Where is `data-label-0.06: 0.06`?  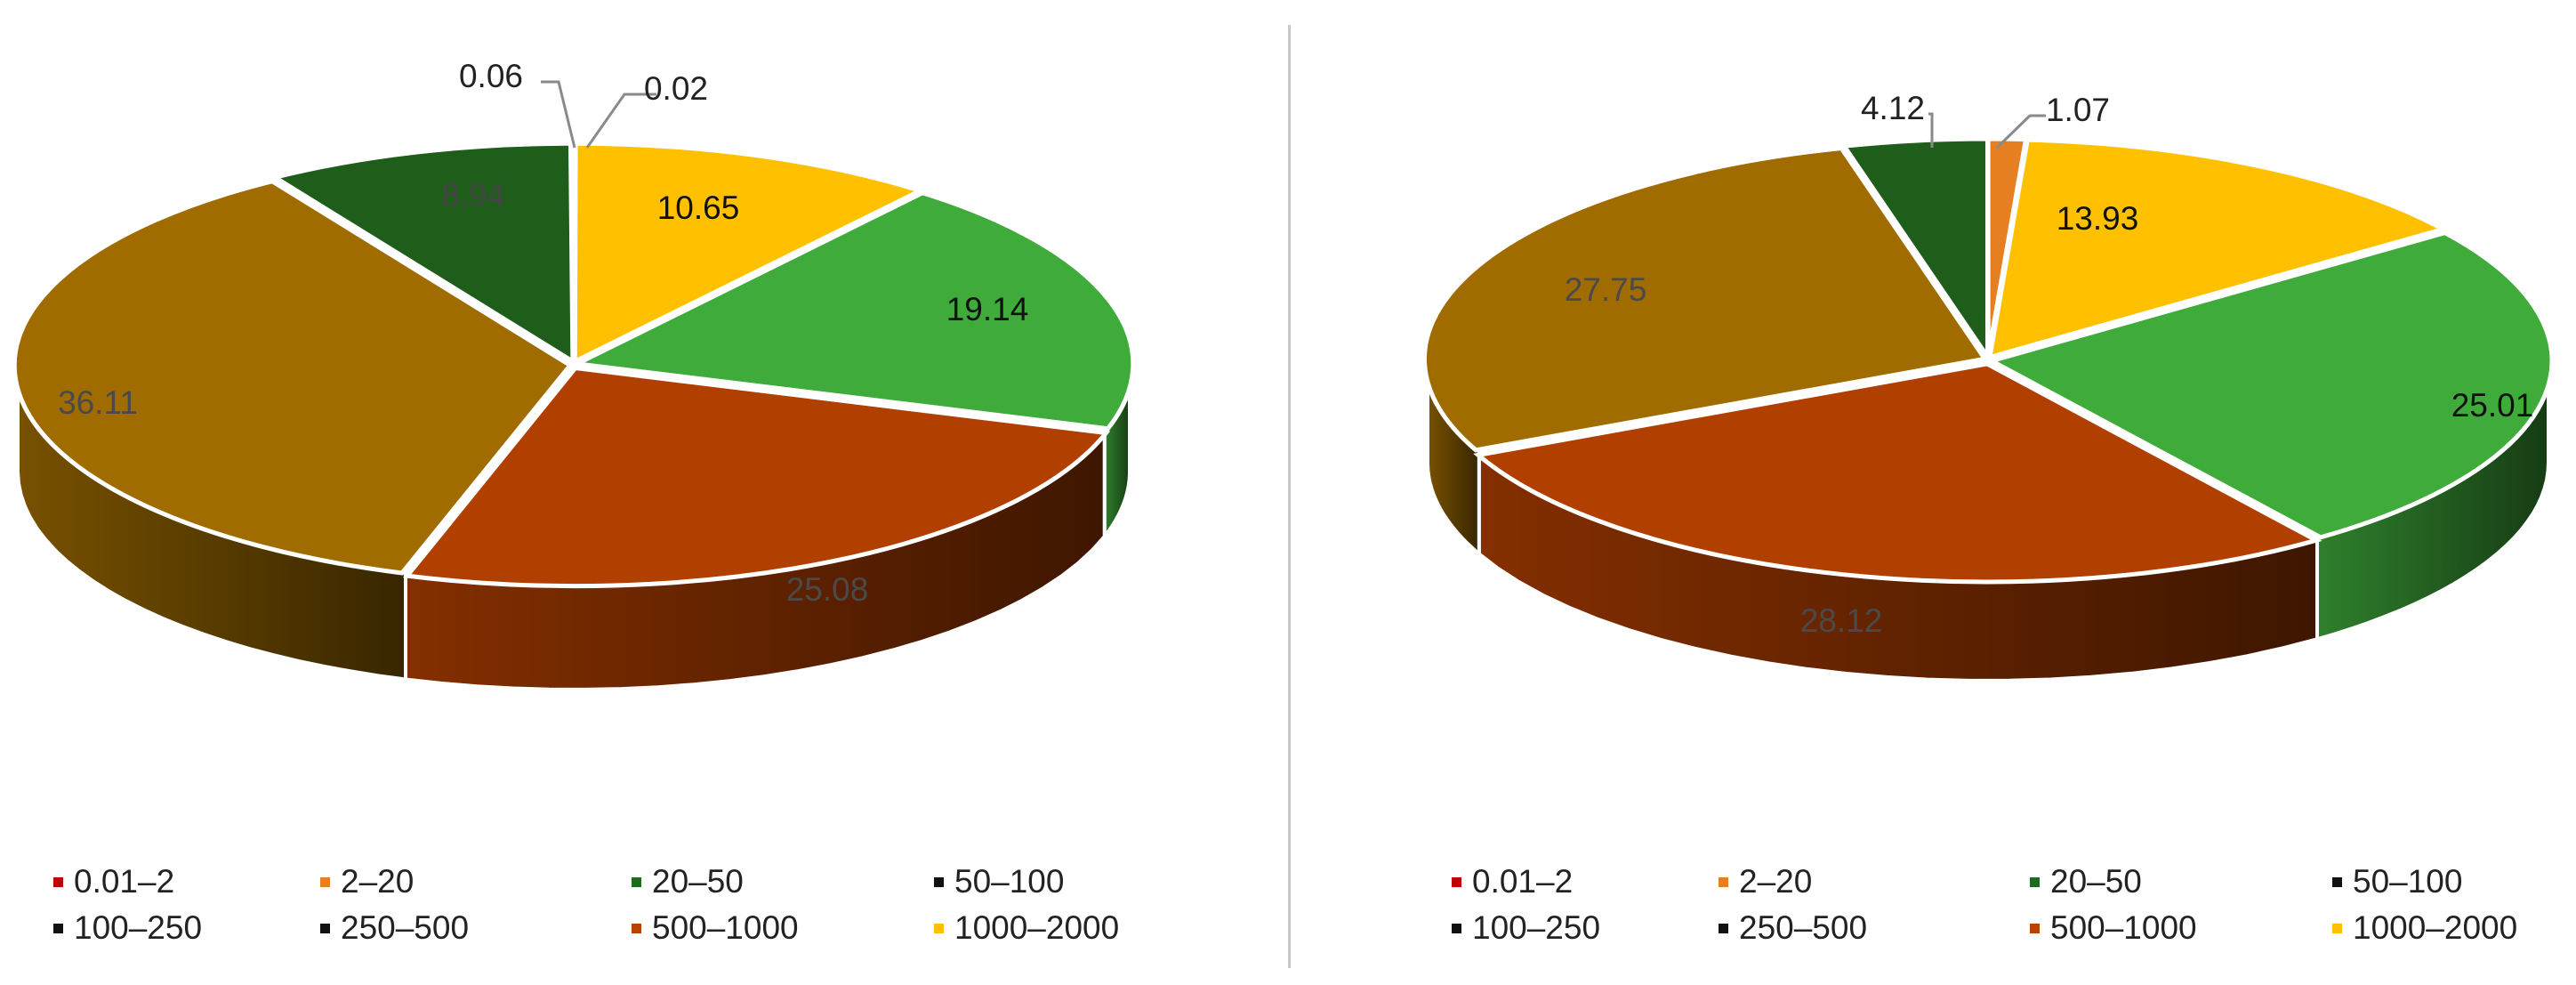 data-label-0.06: 0.06 is located at coordinates (491, 76).